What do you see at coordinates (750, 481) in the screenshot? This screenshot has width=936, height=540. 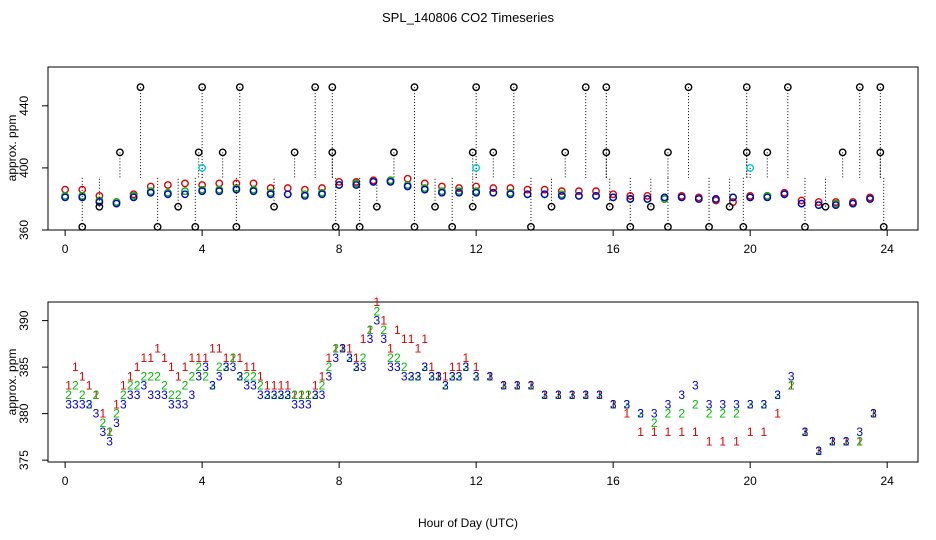 I see `x-tick-label: 20` at bounding box center [750, 481].